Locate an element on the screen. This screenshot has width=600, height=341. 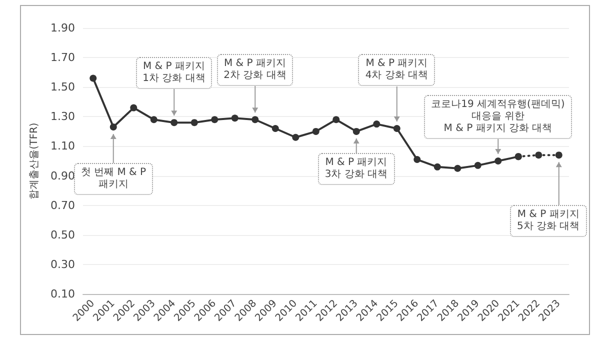
y-tick-label: 1.70 is located at coordinates (62, 57).